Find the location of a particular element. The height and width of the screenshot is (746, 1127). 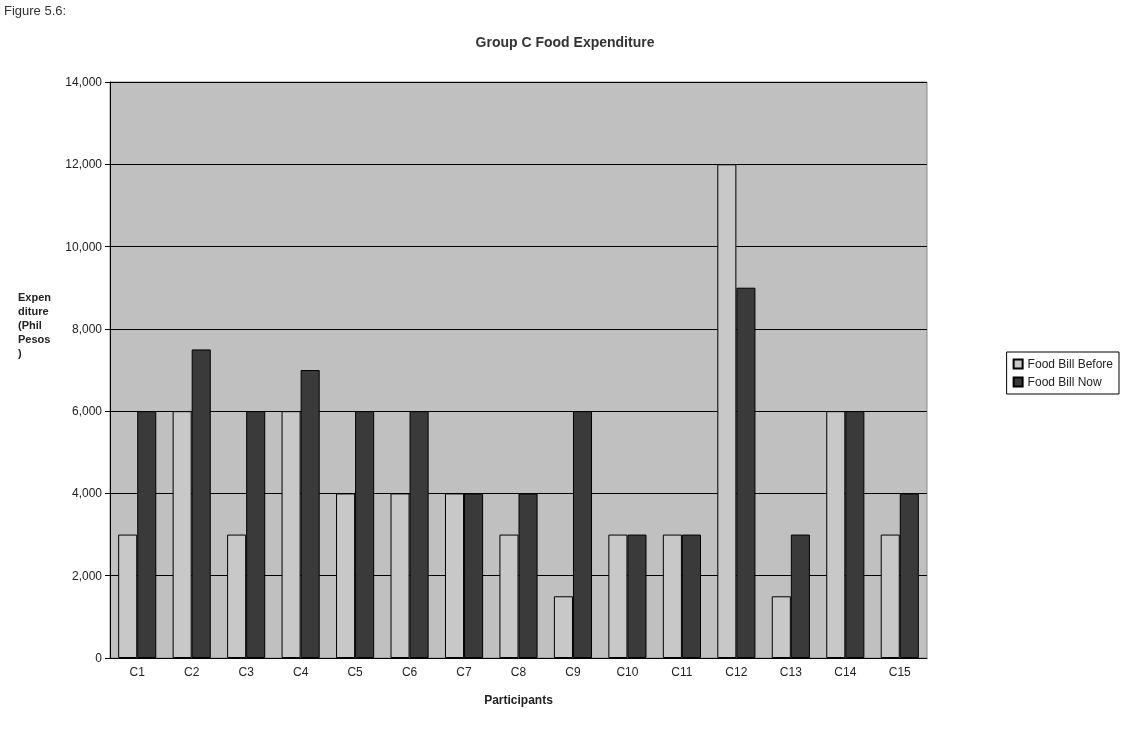

legend-label: Food Bill Now is located at coordinates (1064, 382).